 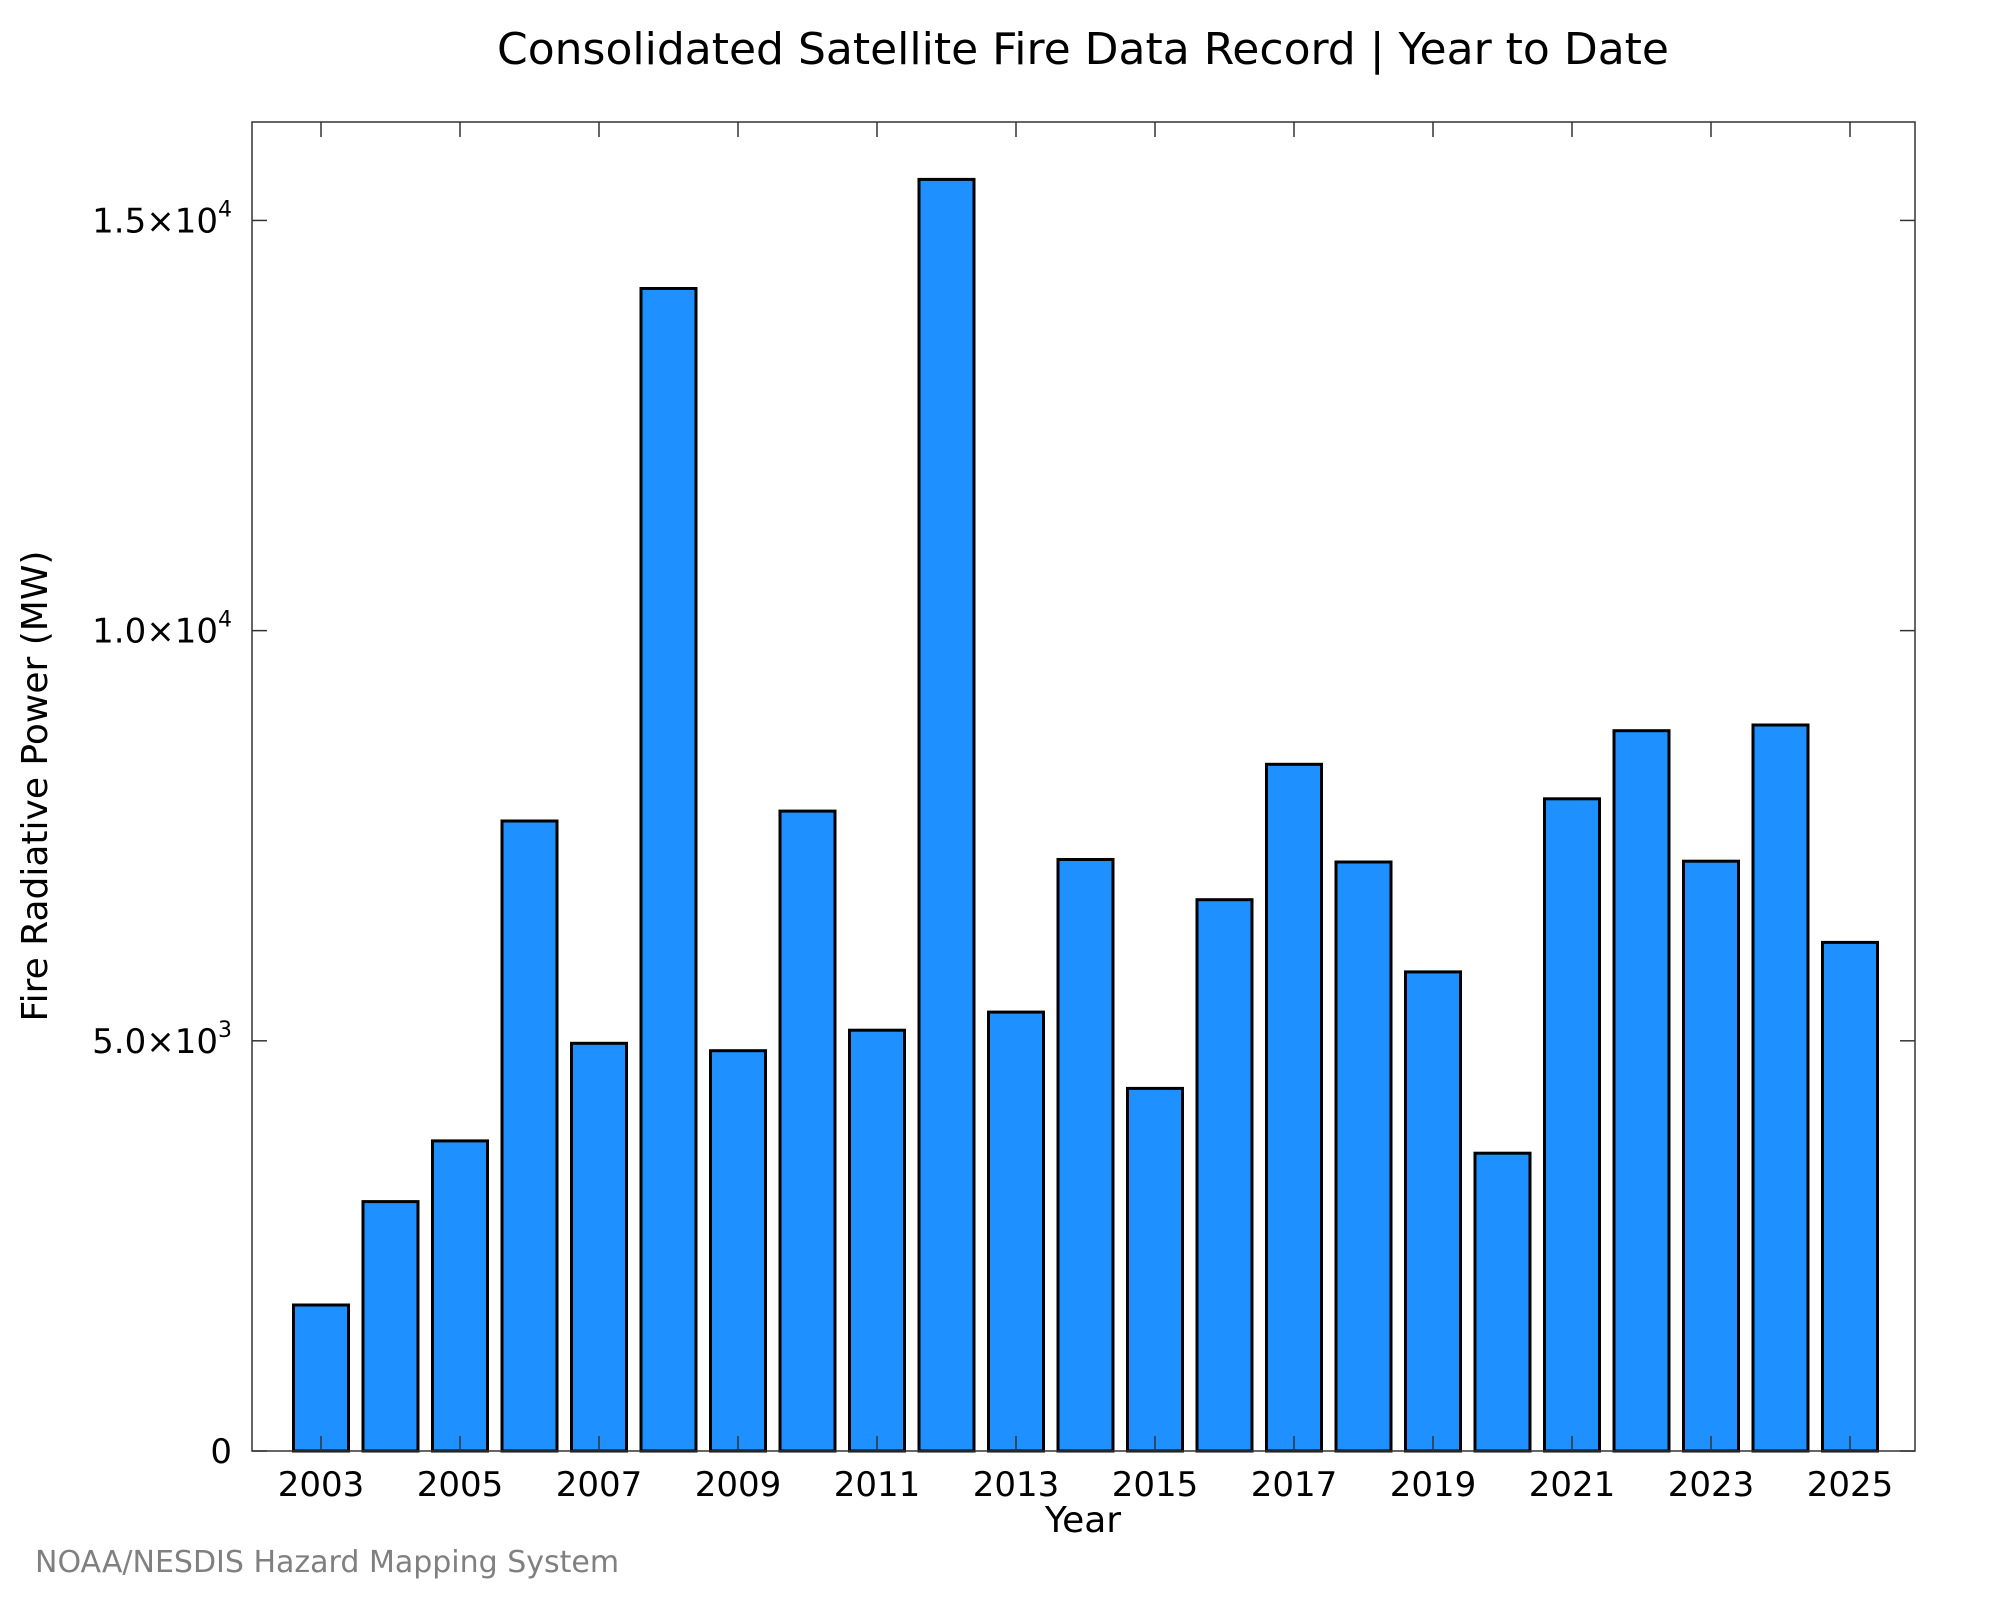 I want to click on bar-2003, so click(x=321, y=1378).